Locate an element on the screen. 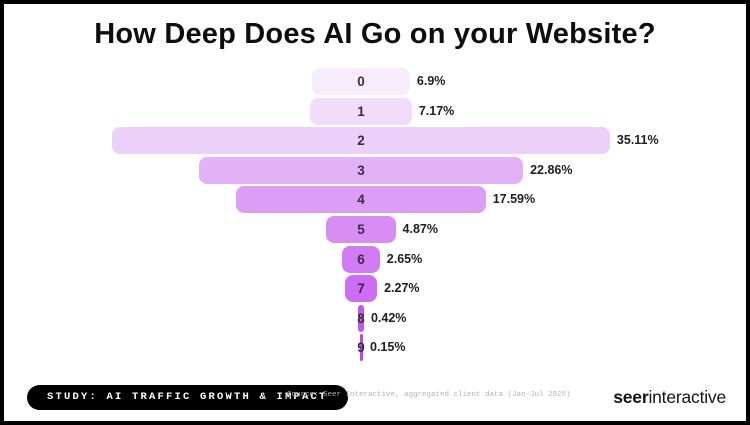 Image resolution: width=750 pixels, height=425 pixels. bar-value-label: 22.86% is located at coordinates (551, 169).